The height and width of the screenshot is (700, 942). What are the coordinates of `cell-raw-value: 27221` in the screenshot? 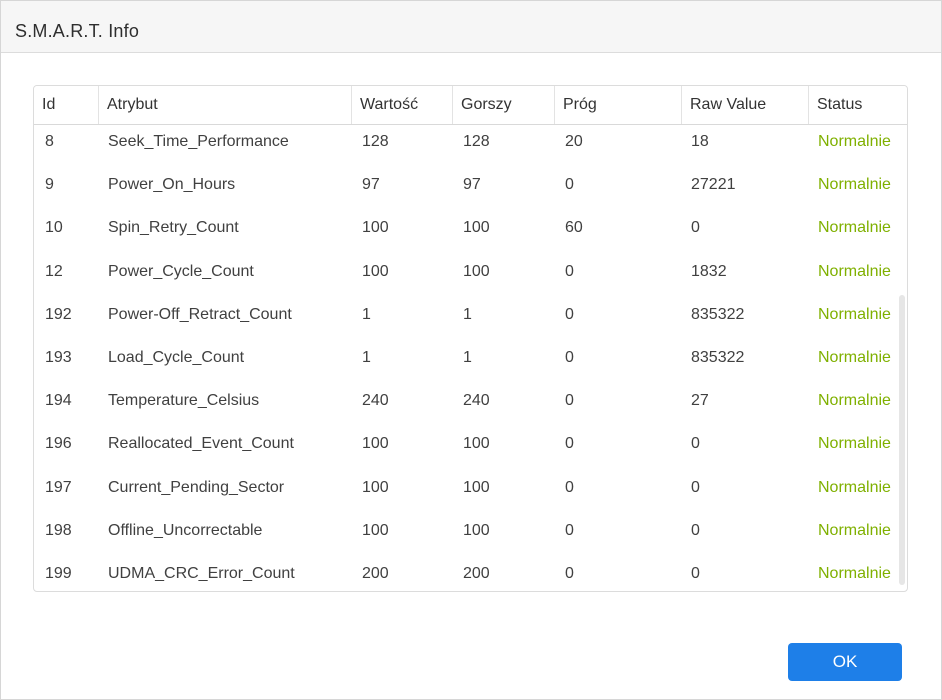 It's located at (713, 185).